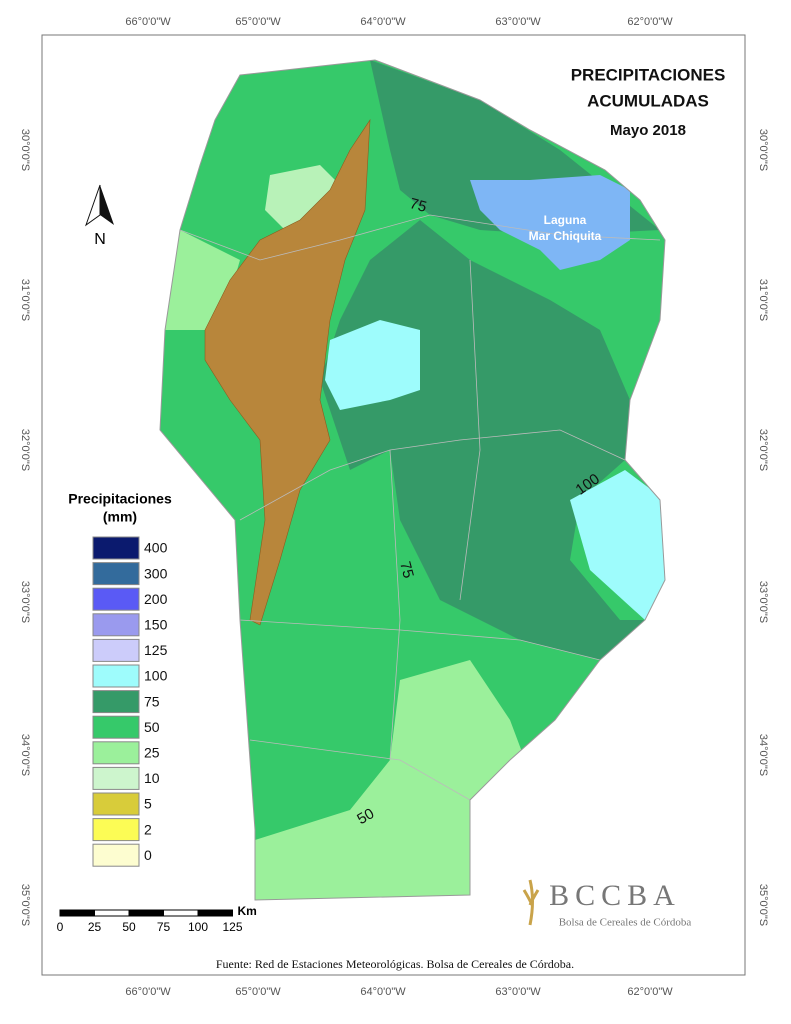 This screenshot has width=791, height=1024. Describe the element at coordinates (148, 855) in the screenshot. I see `legend-label: 0` at that location.